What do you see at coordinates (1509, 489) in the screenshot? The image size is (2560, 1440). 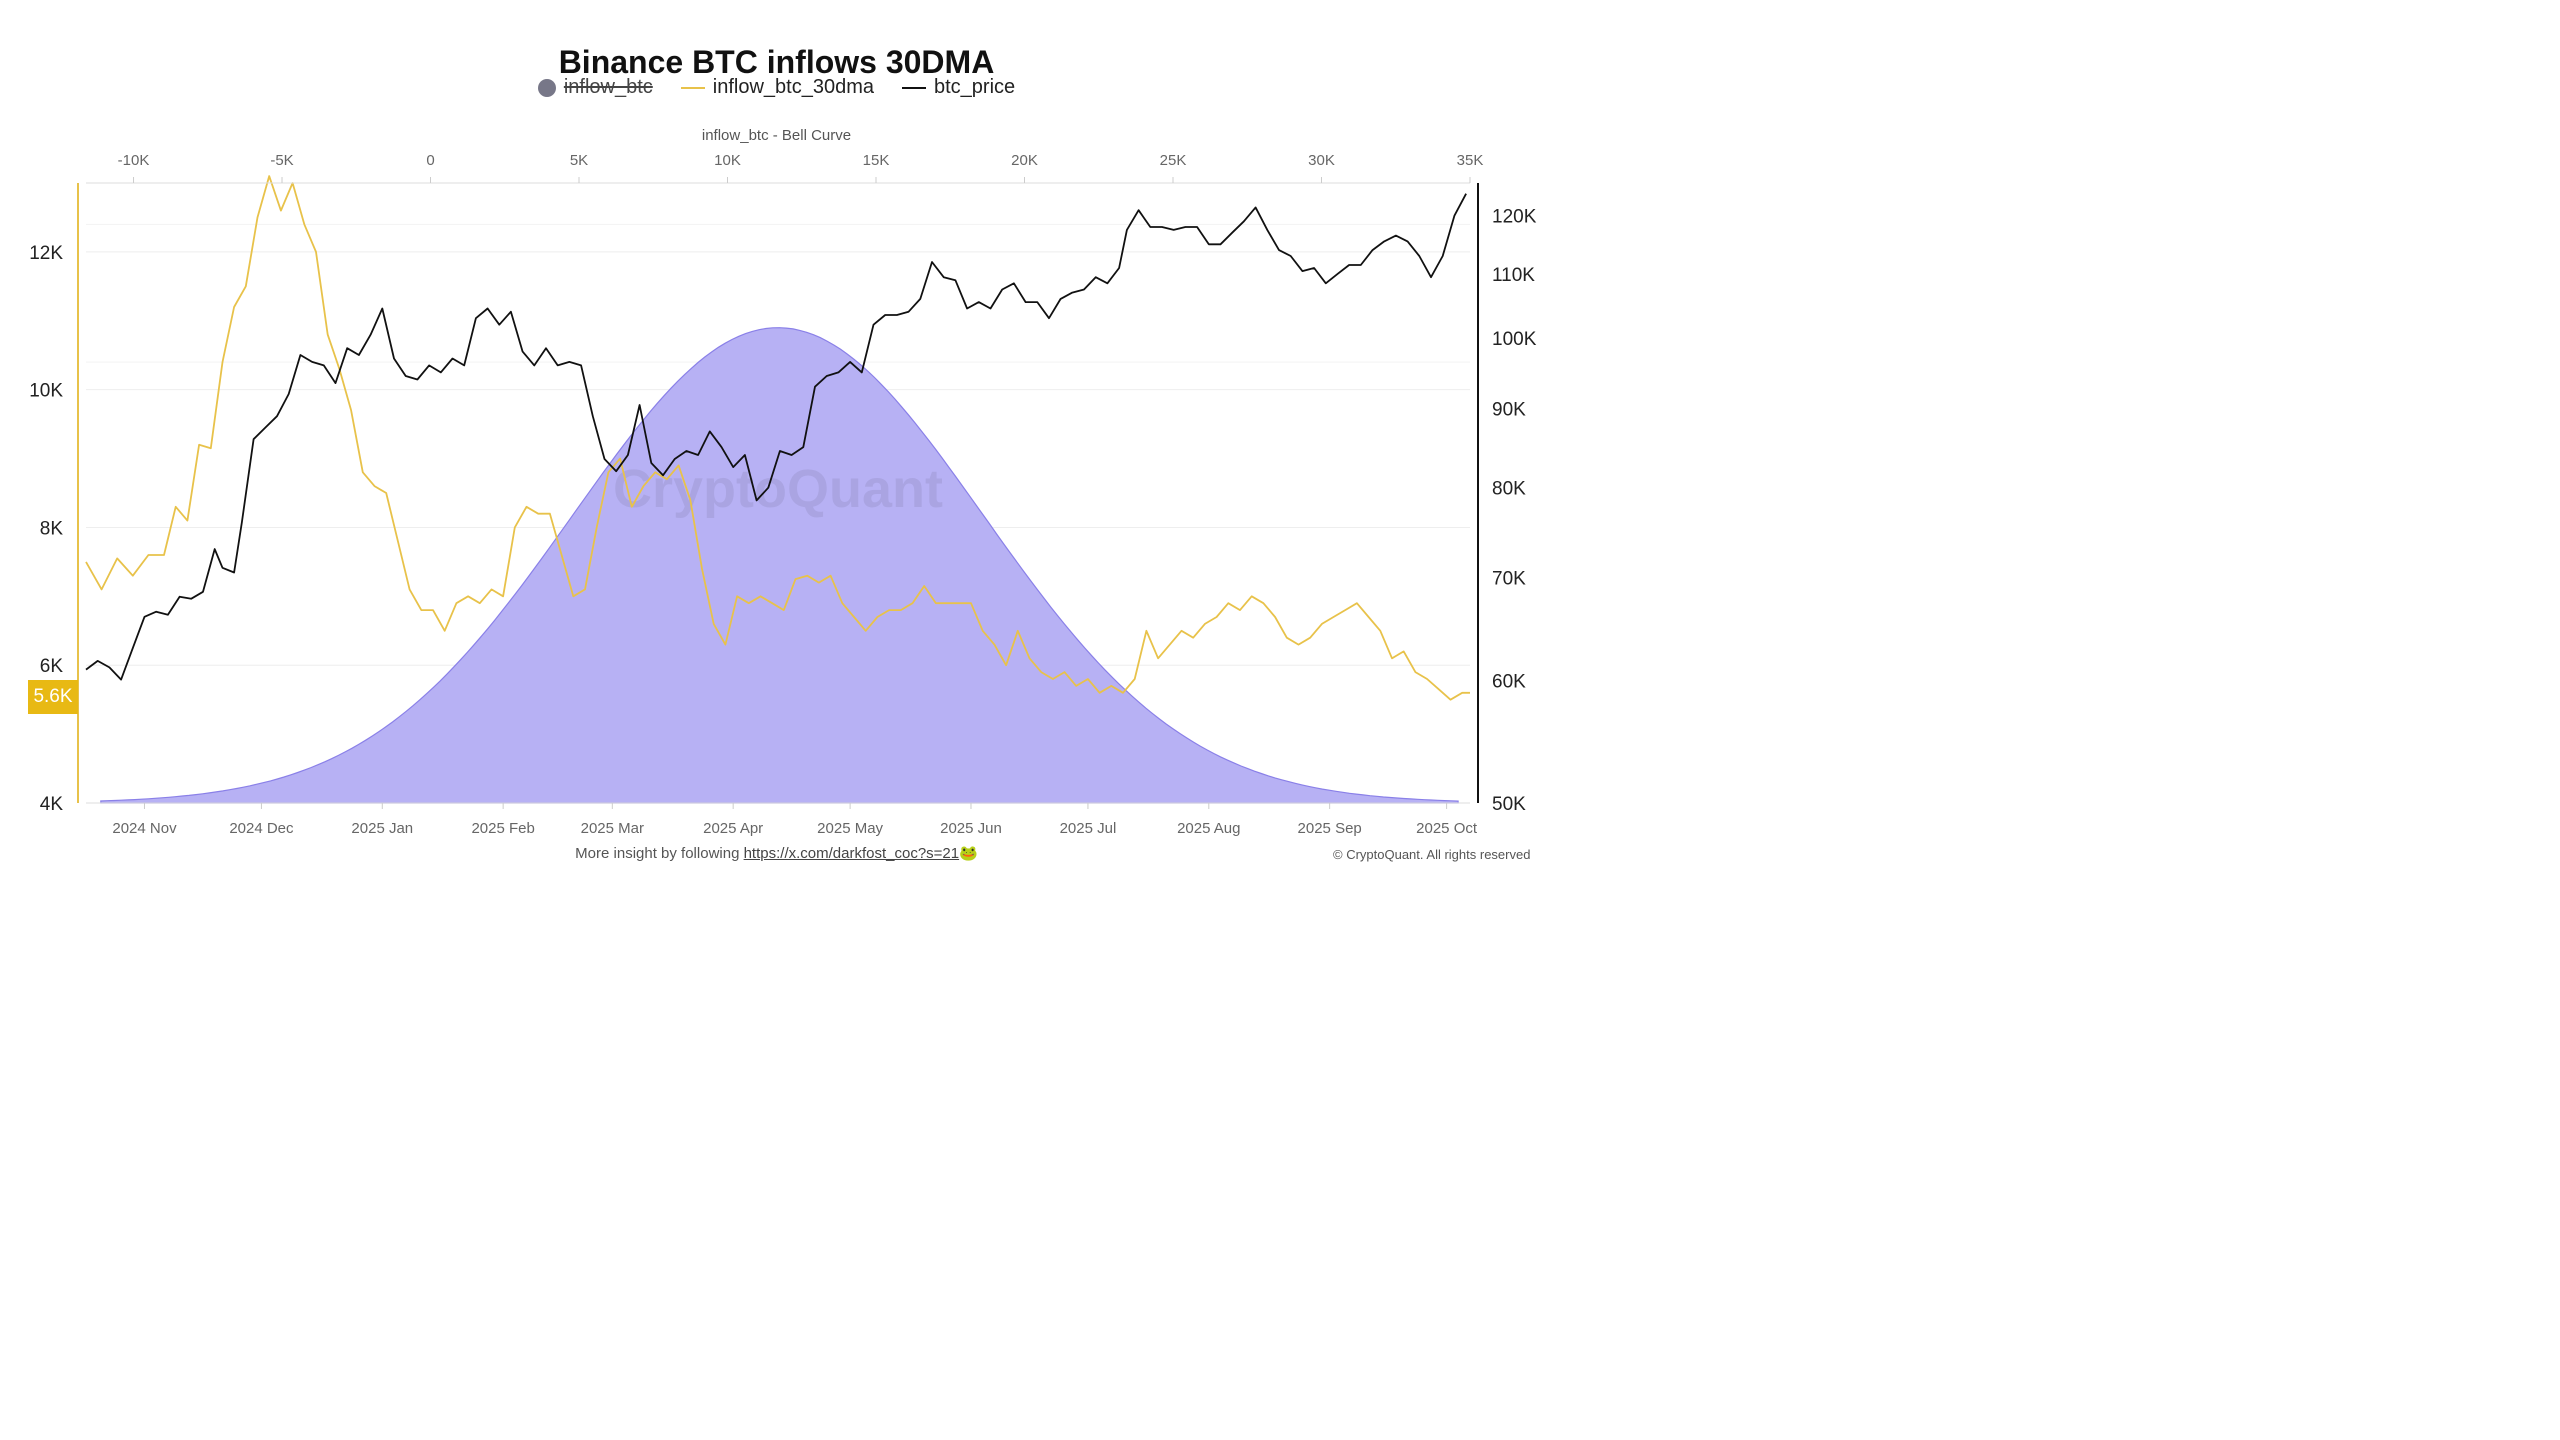 I see `y-right-tick-label: 80K` at bounding box center [1509, 489].